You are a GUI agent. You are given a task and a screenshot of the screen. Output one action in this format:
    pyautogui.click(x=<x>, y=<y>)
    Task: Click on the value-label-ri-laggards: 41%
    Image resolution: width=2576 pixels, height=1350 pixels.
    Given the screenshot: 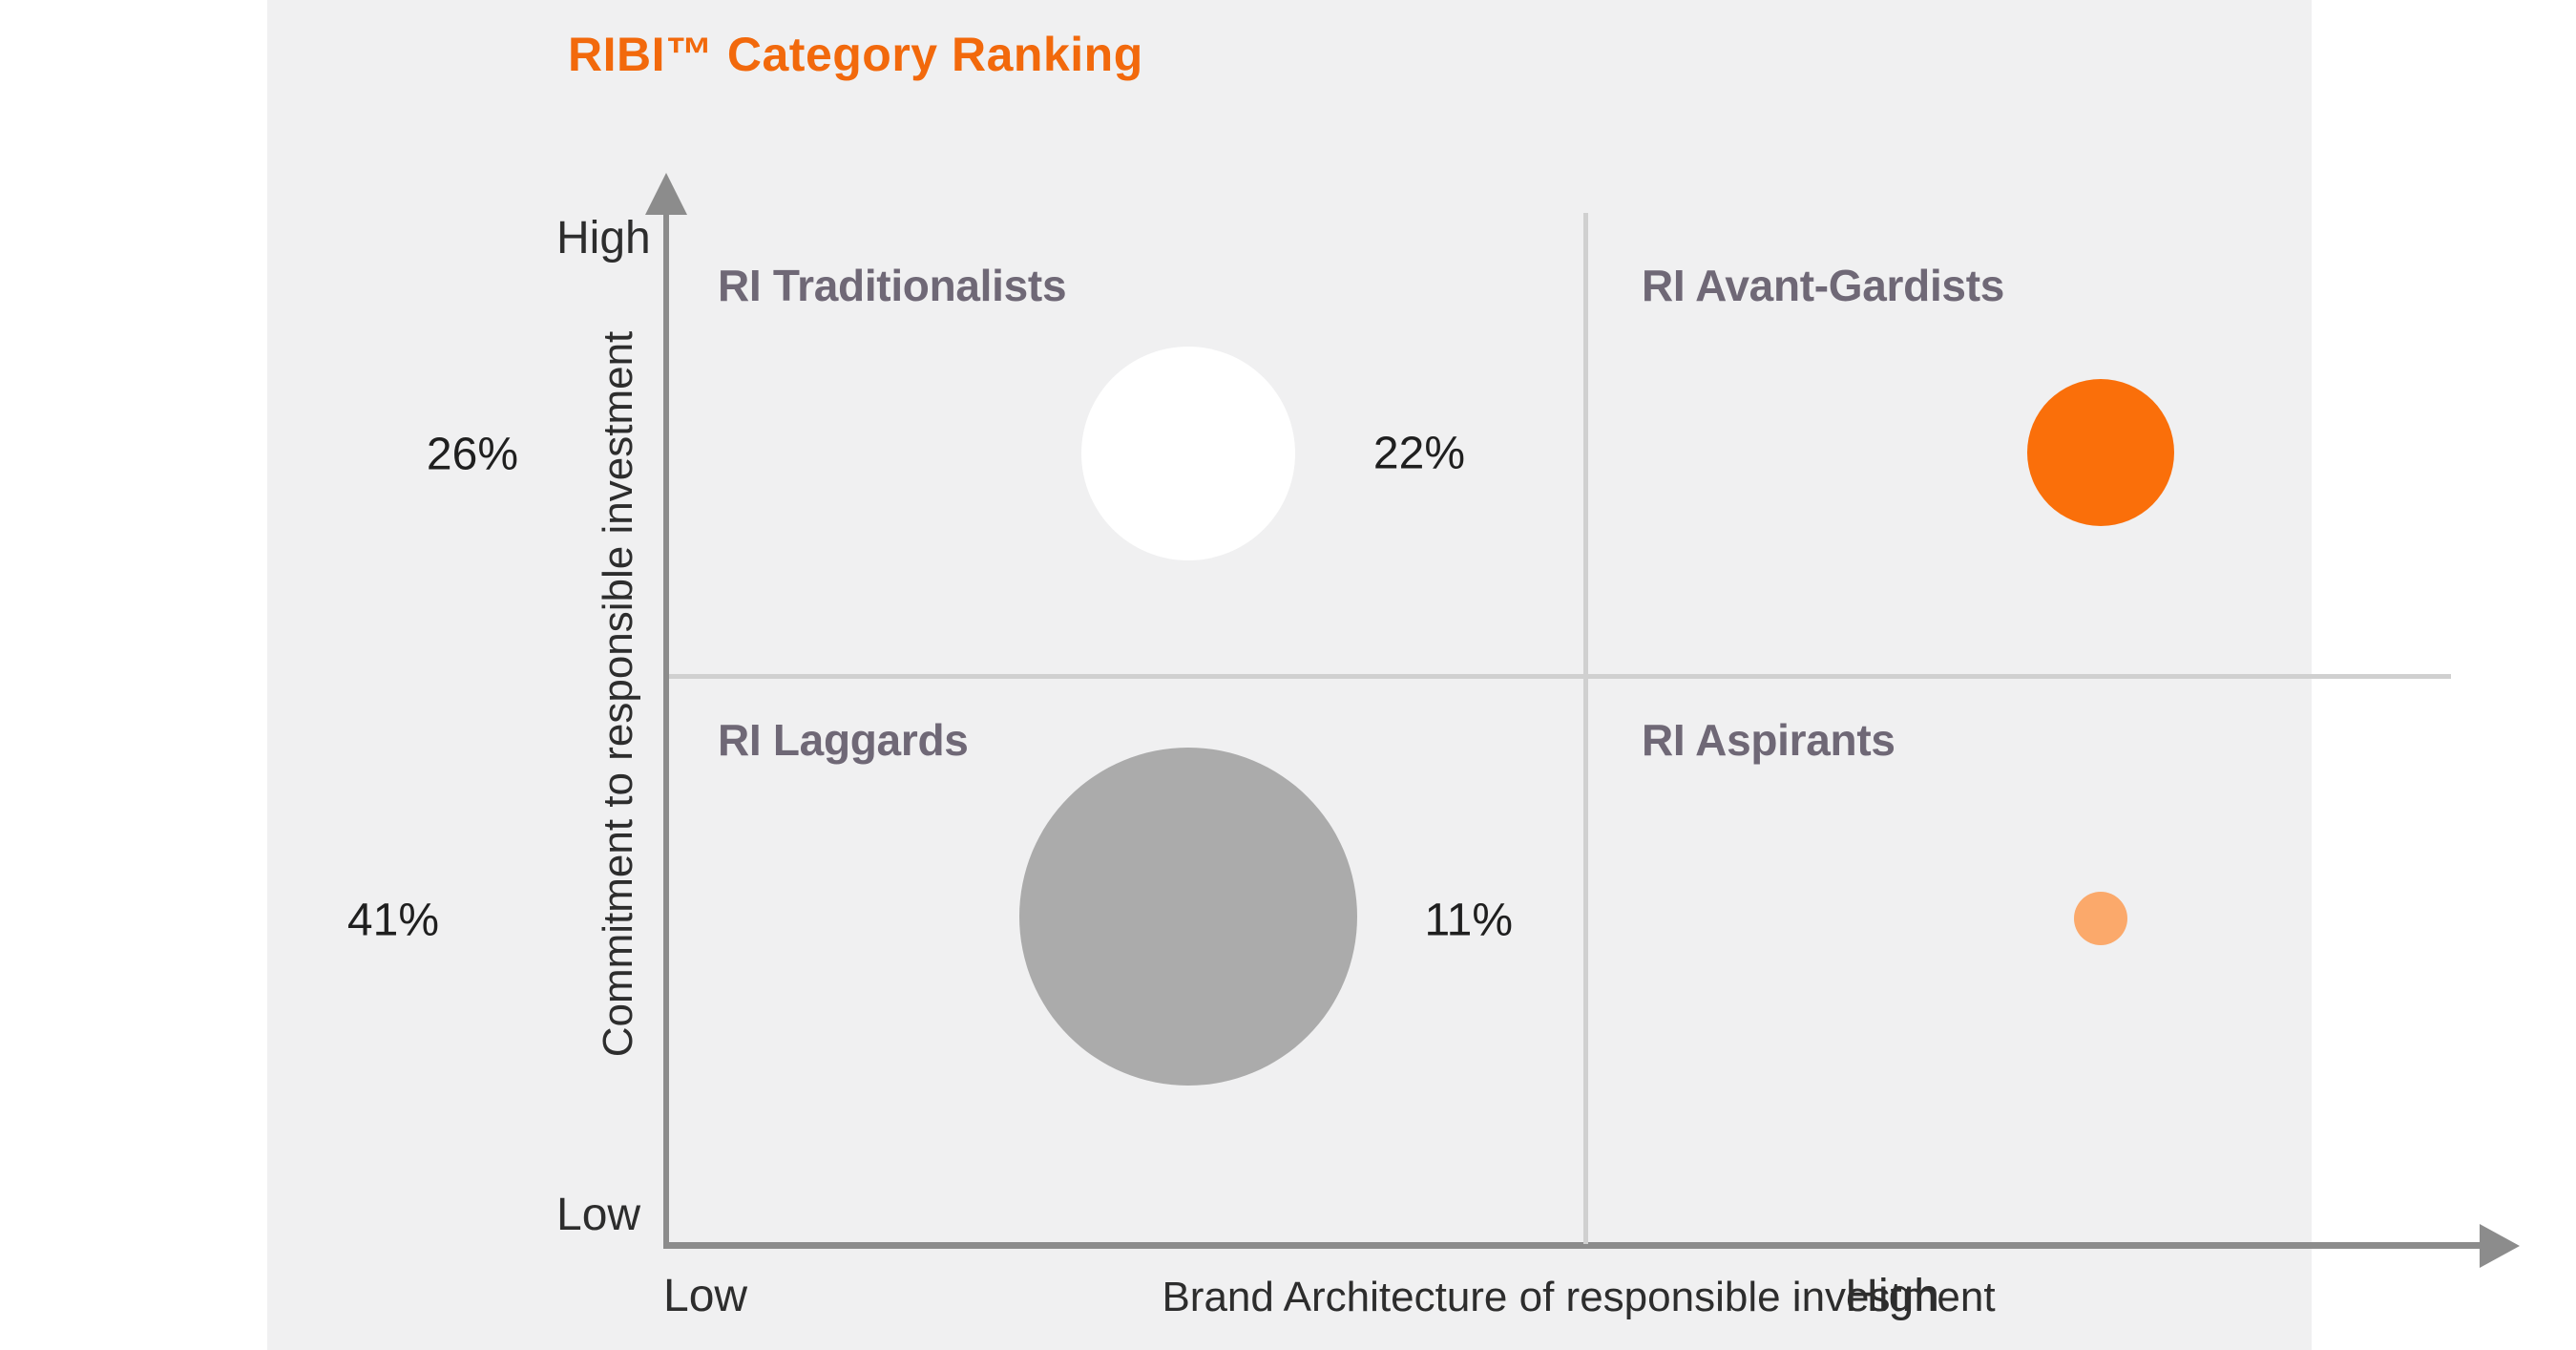 What is the action you would take?
    pyautogui.click(x=392, y=920)
    